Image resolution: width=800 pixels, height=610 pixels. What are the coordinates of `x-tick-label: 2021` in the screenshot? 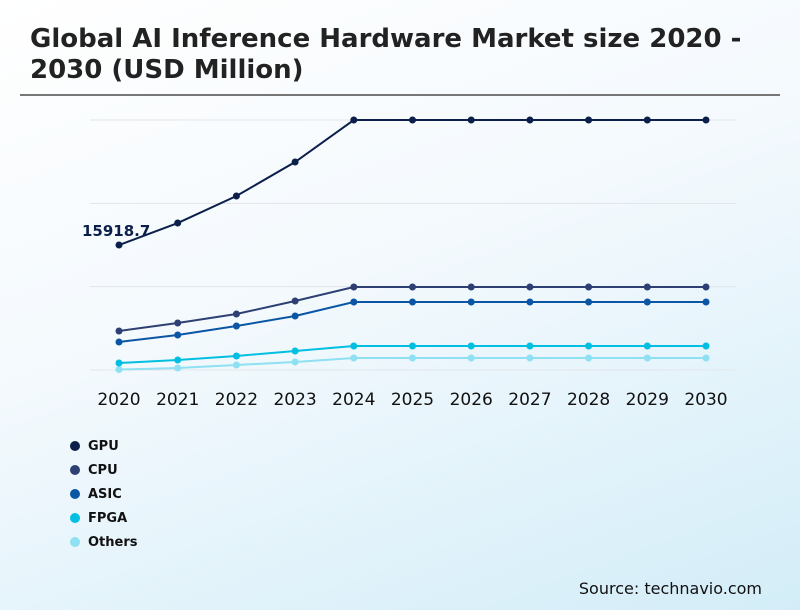 It's located at (177, 400).